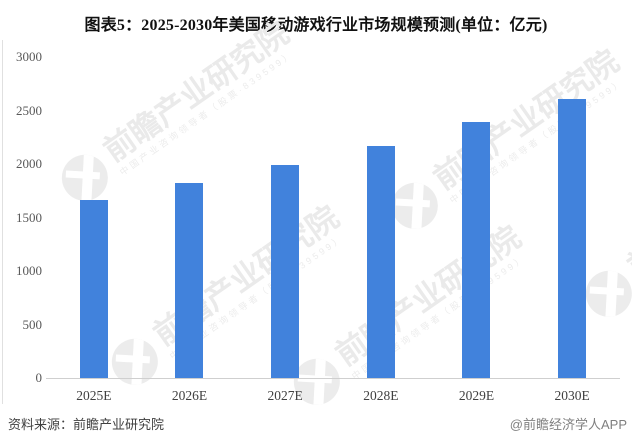 The height and width of the screenshot is (446, 632). What do you see at coordinates (39, 377) in the screenshot?
I see `y-tick-label: 0` at bounding box center [39, 377].